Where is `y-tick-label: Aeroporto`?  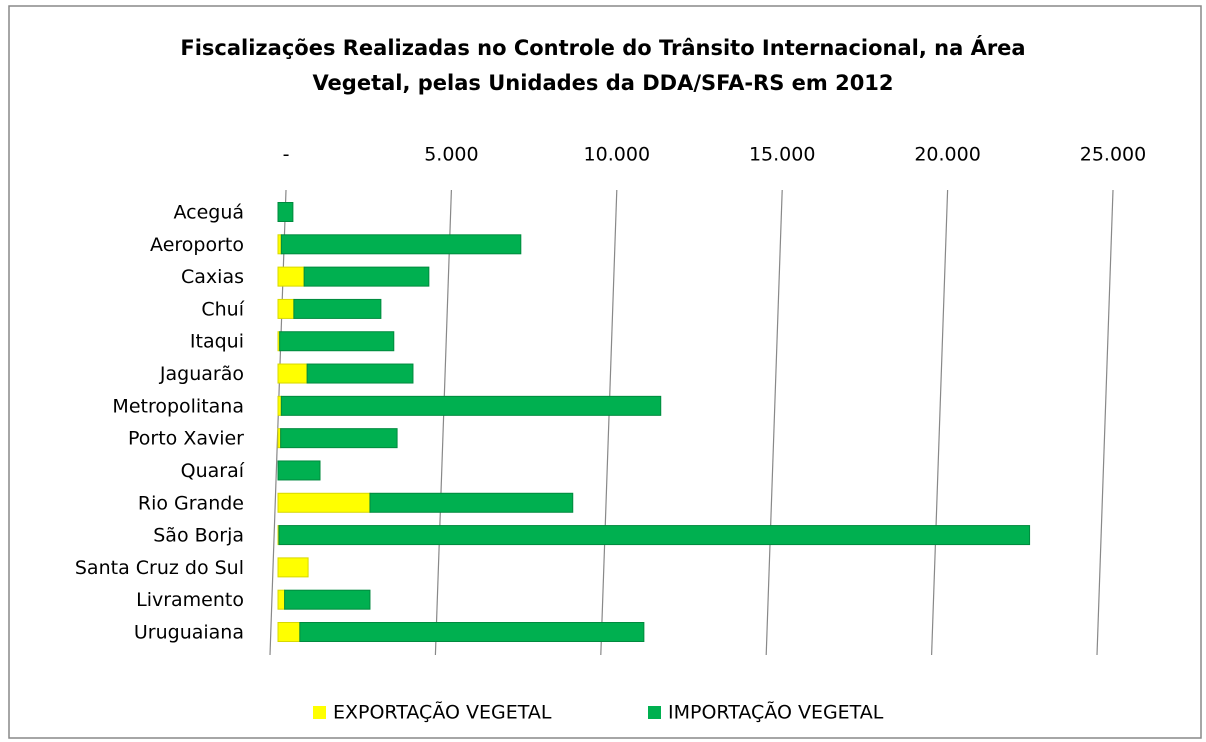 y-tick-label: Aeroporto is located at coordinates (197, 245).